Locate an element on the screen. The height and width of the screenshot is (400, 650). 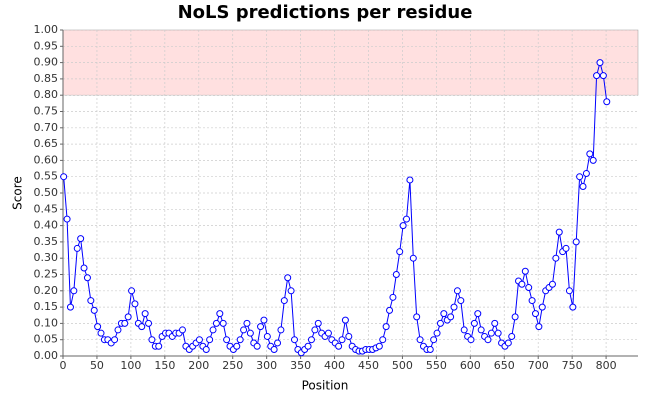
x-tick-label: 300 is located at coordinates (266, 365).